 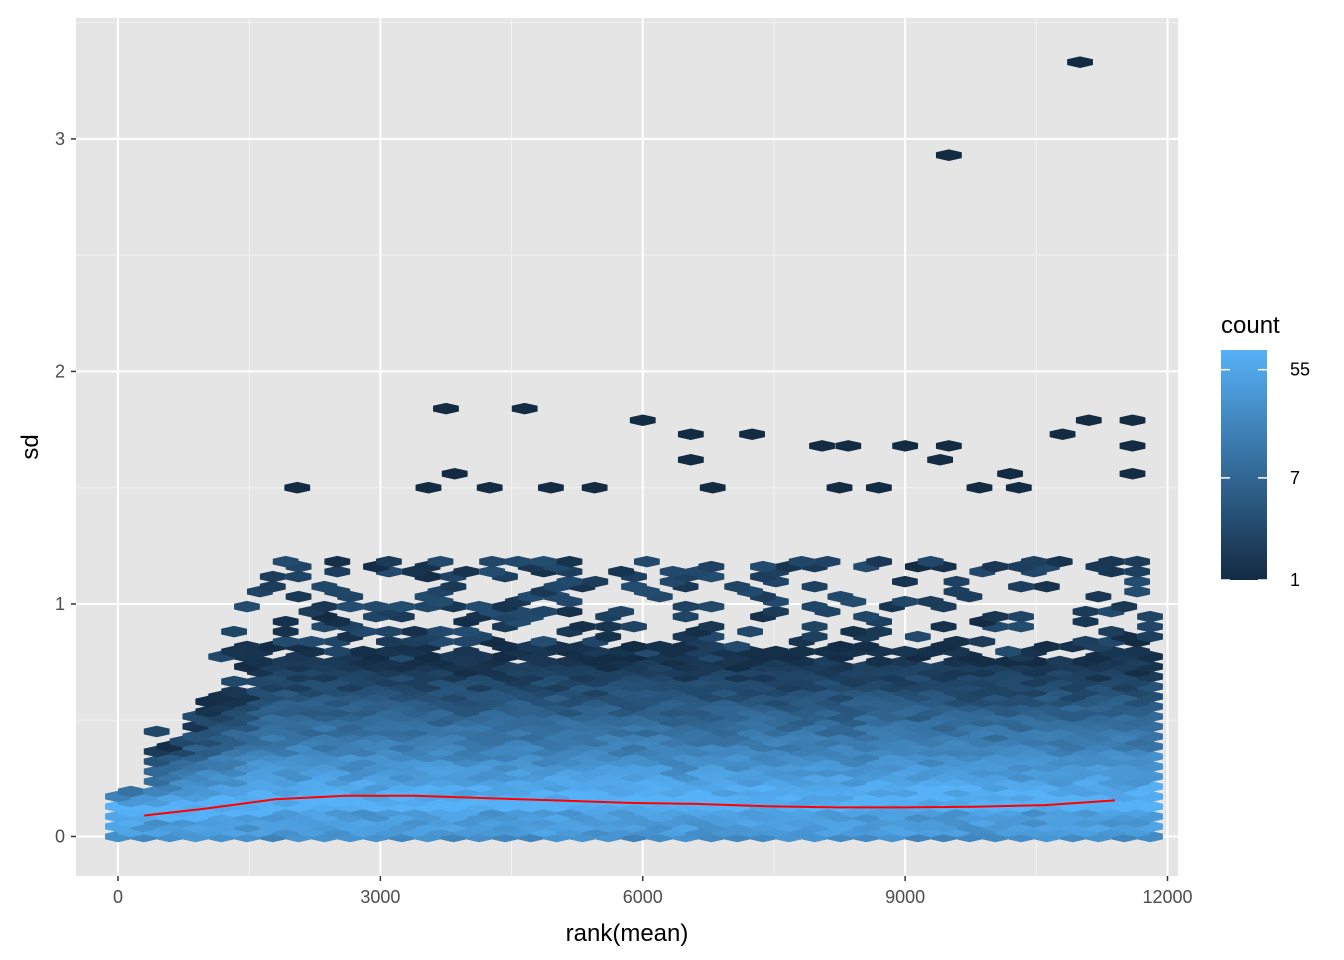 I want to click on x-tick-label: 0, so click(x=118, y=897).